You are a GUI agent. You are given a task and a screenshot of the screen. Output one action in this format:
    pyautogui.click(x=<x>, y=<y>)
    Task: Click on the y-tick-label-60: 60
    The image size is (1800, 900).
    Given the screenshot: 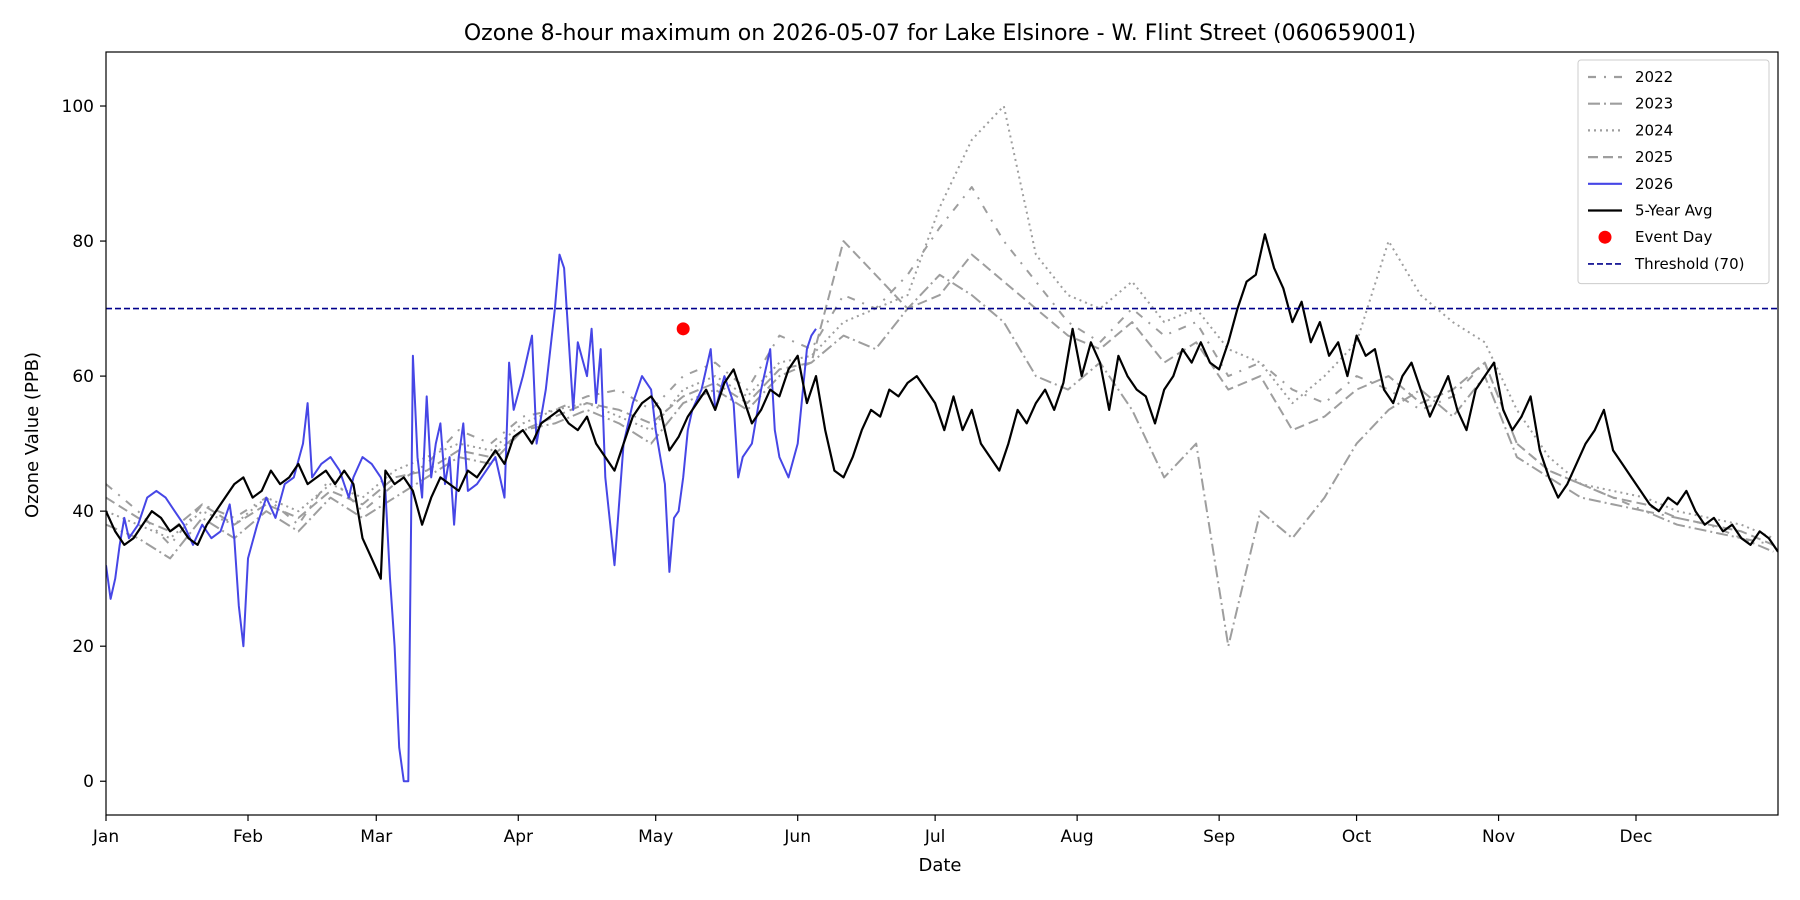 What is the action you would take?
    pyautogui.click(x=83, y=377)
    